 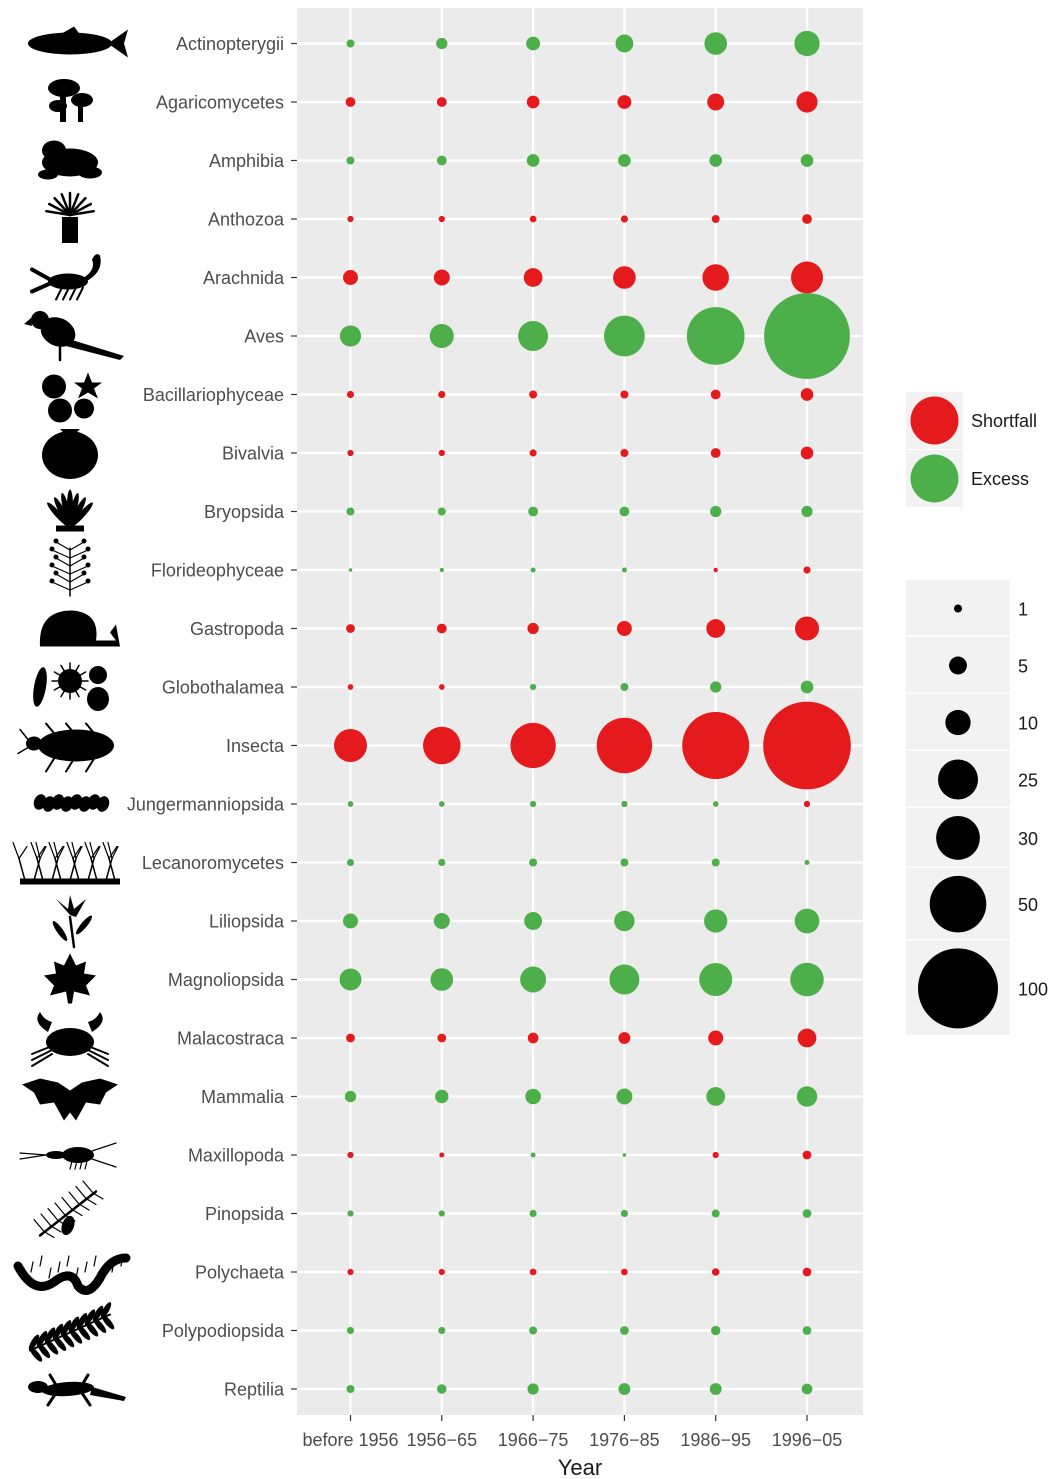 I want to click on y-tick-label: Magnoliopsida, so click(x=226, y=980).